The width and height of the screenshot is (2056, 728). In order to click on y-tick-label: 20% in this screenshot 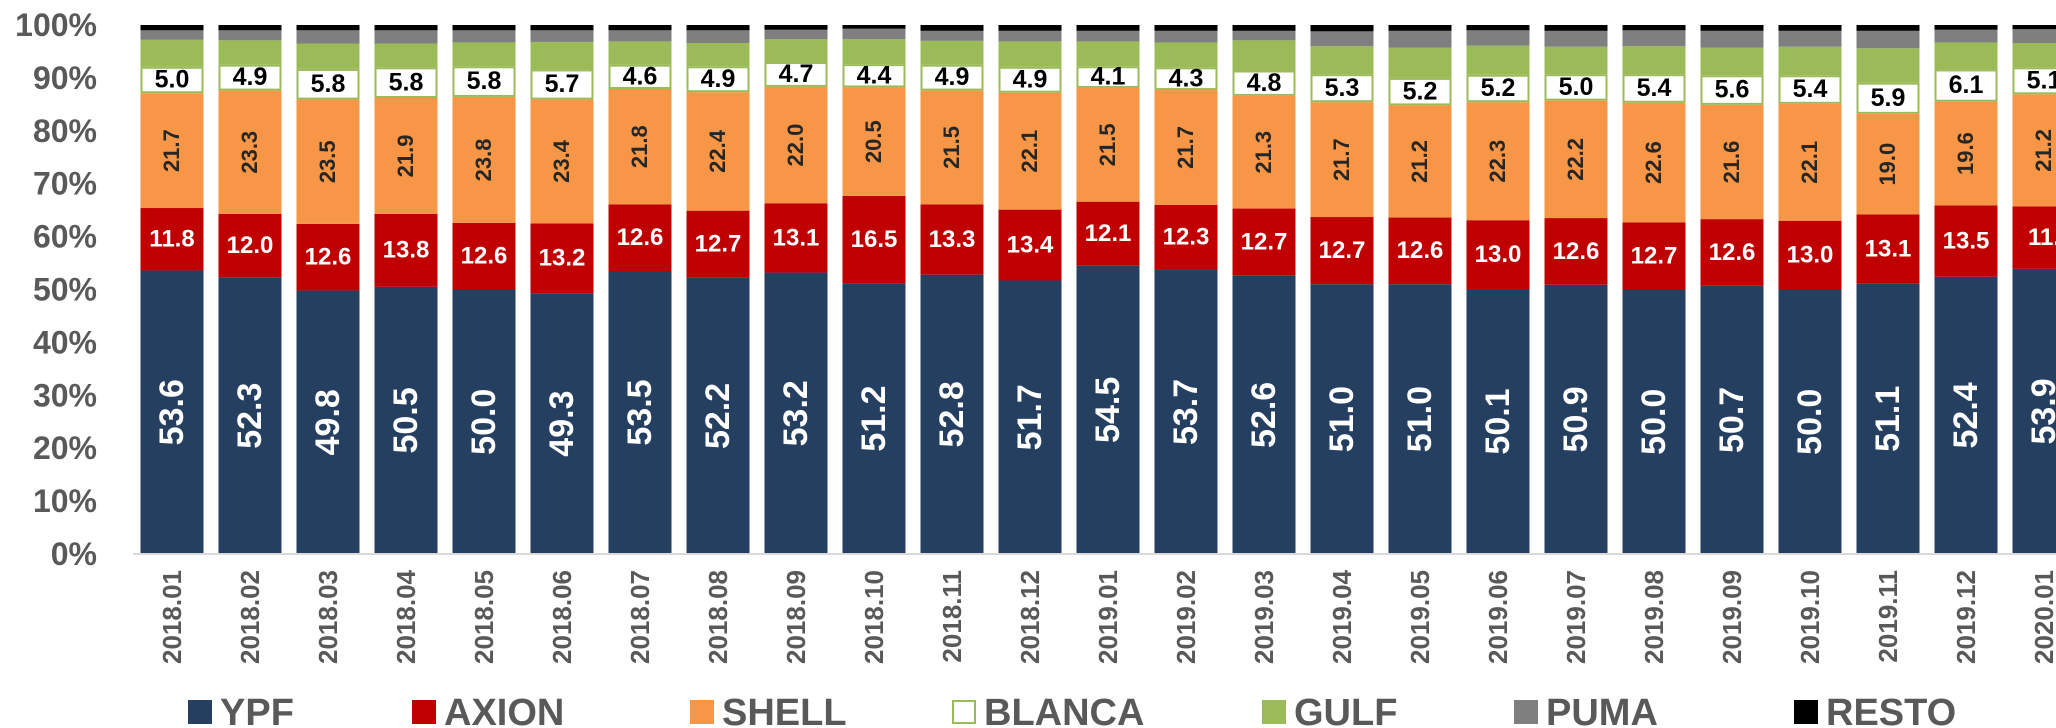, I will do `click(65, 448)`.